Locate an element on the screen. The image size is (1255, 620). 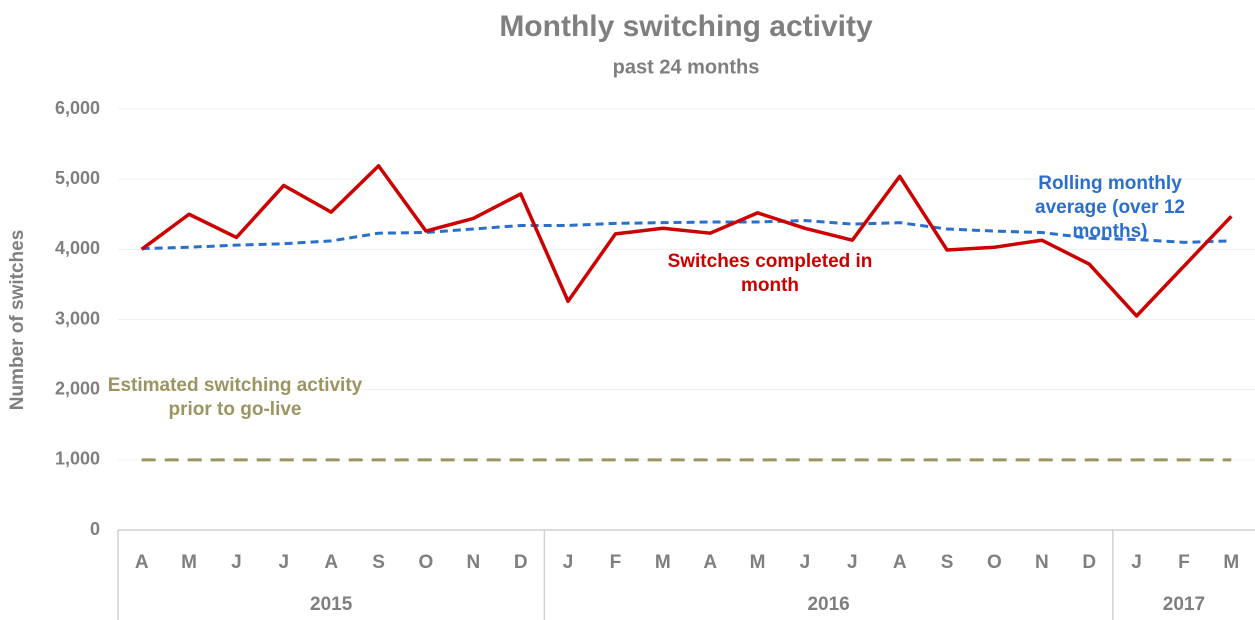
series-label: Switches completed in month is located at coordinates (770, 273).